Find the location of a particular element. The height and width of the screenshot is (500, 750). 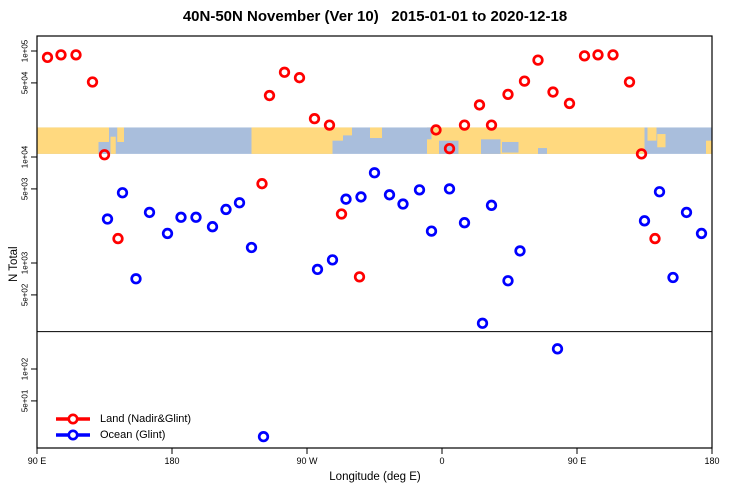

x-axis-title: Longitude (deg E) is located at coordinates (375, 477).